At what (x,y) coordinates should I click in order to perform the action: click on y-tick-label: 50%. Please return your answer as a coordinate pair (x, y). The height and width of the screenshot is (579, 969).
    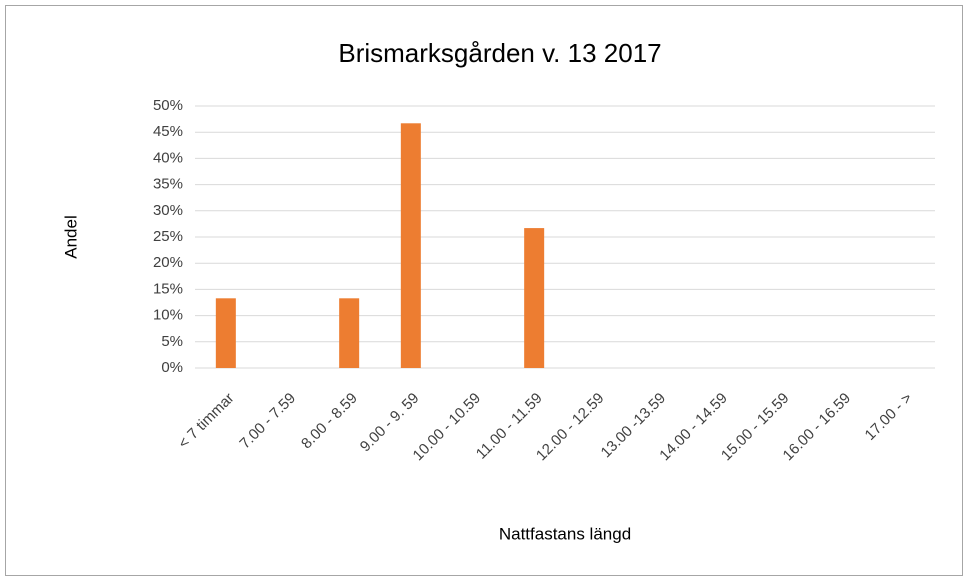
    Looking at the image, I should click on (168, 105).